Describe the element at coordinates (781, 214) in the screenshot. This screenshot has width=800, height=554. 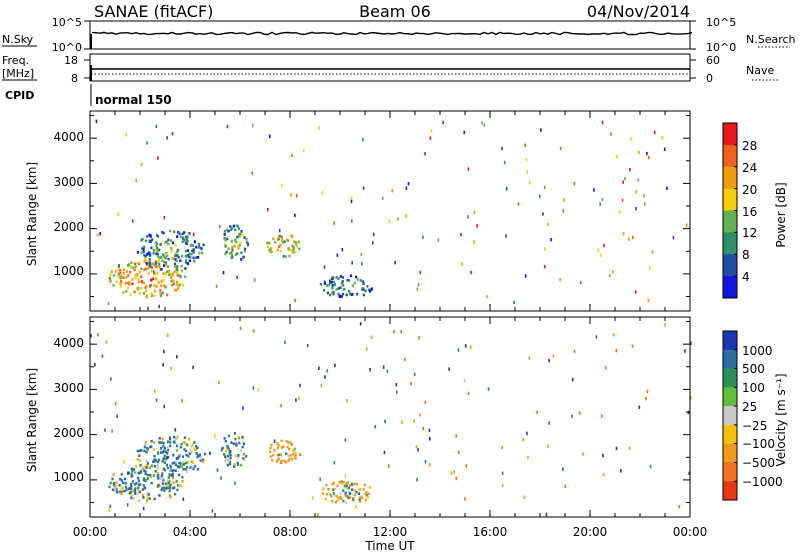
I see `power-cbar-label: Power [dB]` at that location.